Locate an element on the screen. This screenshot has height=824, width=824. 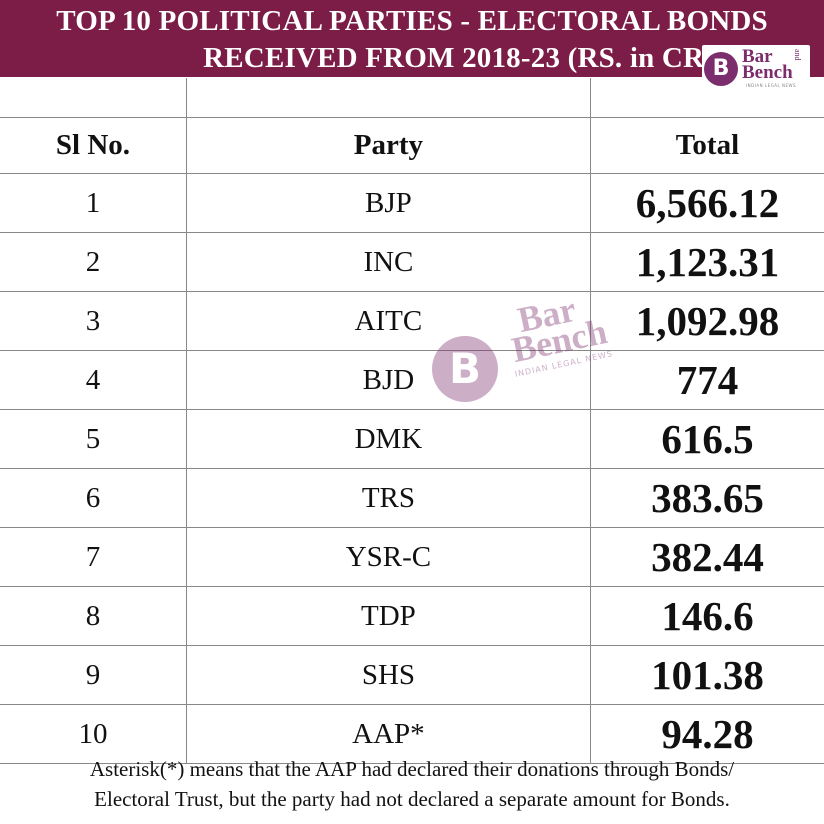
logo-word-bar: Bar is located at coordinates (757, 56).